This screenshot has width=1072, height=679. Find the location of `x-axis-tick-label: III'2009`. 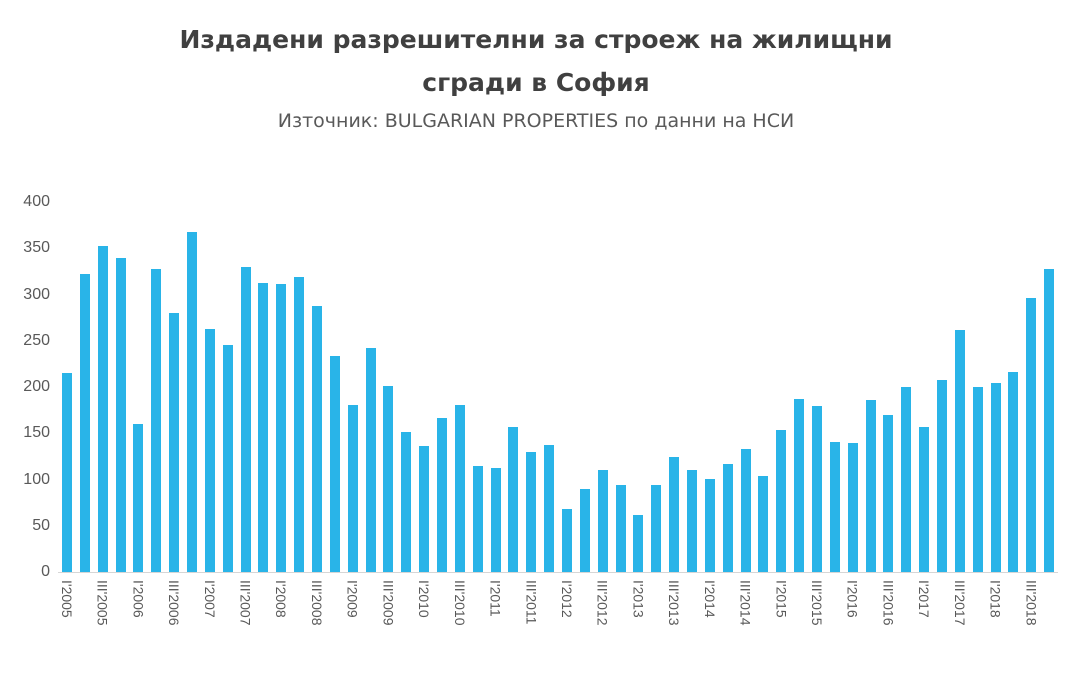

x-axis-tick-label: III'2009 is located at coordinates (388, 603).